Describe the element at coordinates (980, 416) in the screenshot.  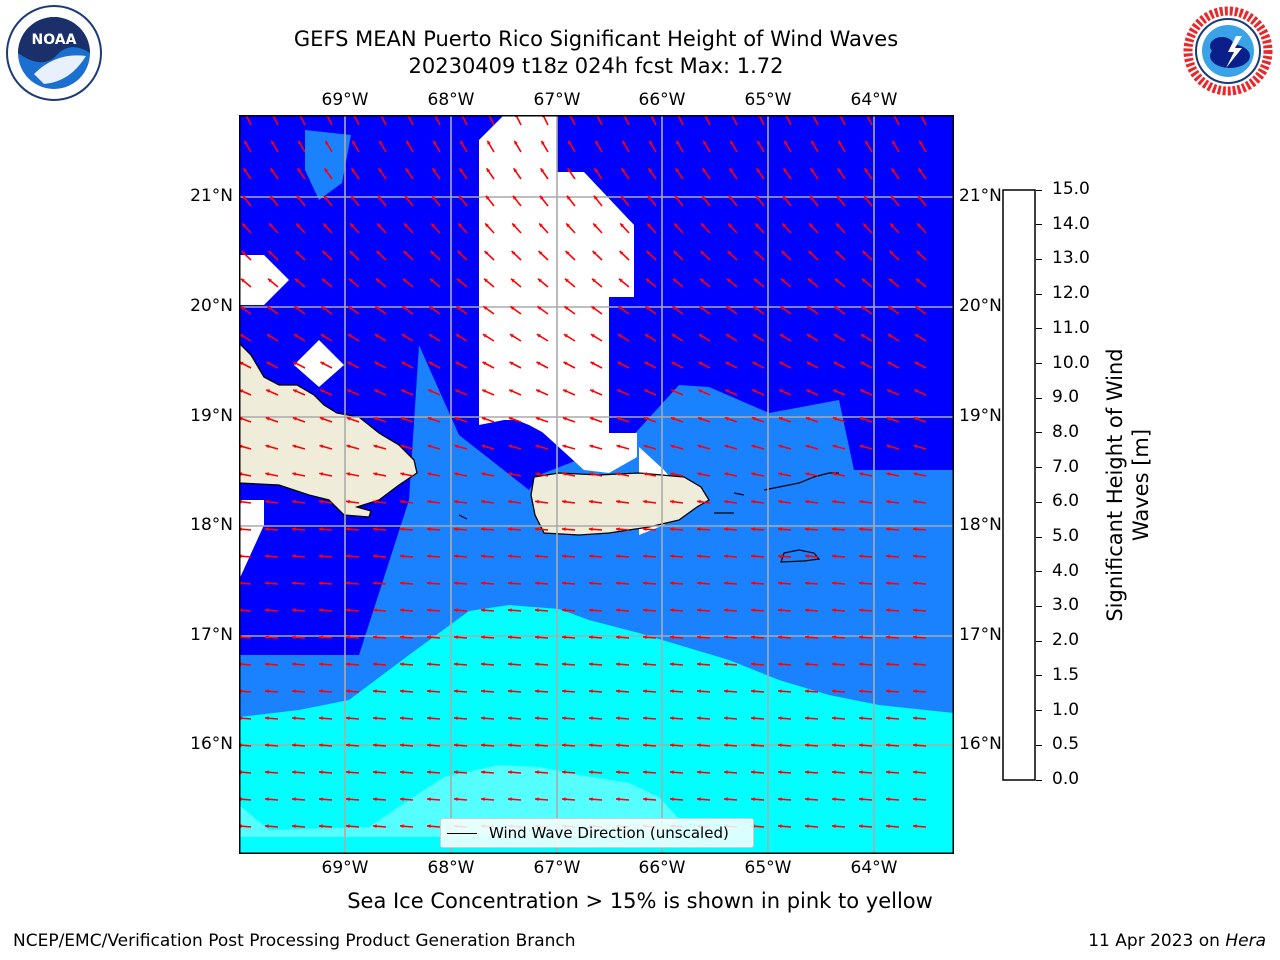
I see `lat-tick-label-right: 19°N` at that location.